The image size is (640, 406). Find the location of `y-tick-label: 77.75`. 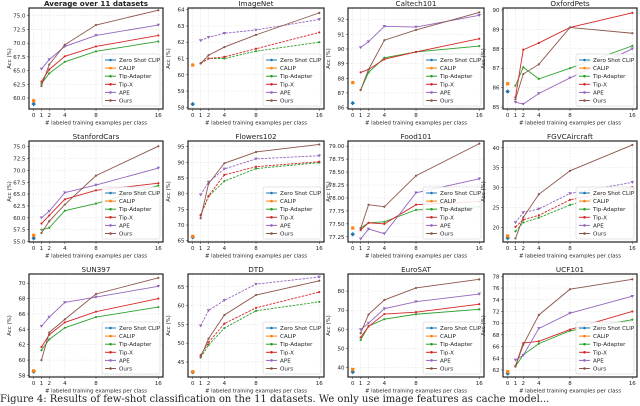

y-tick-label: 77.75 is located at coordinates (337, 212).